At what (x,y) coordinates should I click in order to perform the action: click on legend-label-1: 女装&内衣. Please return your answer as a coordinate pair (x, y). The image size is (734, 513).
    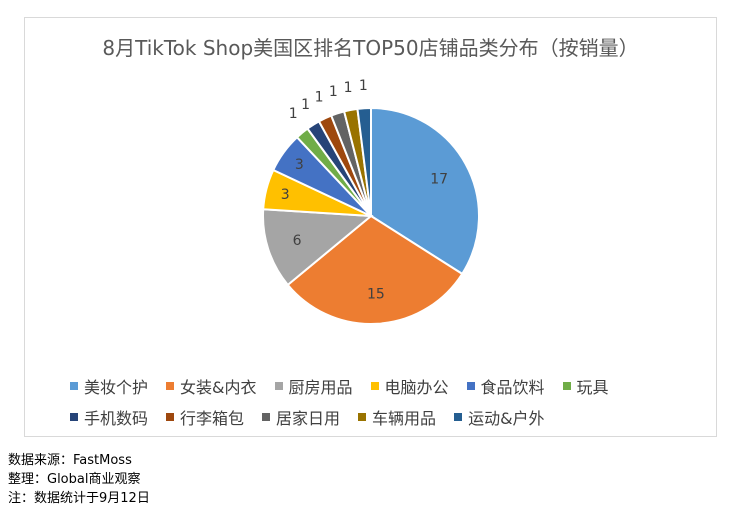
    Looking at the image, I should click on (218, 387).